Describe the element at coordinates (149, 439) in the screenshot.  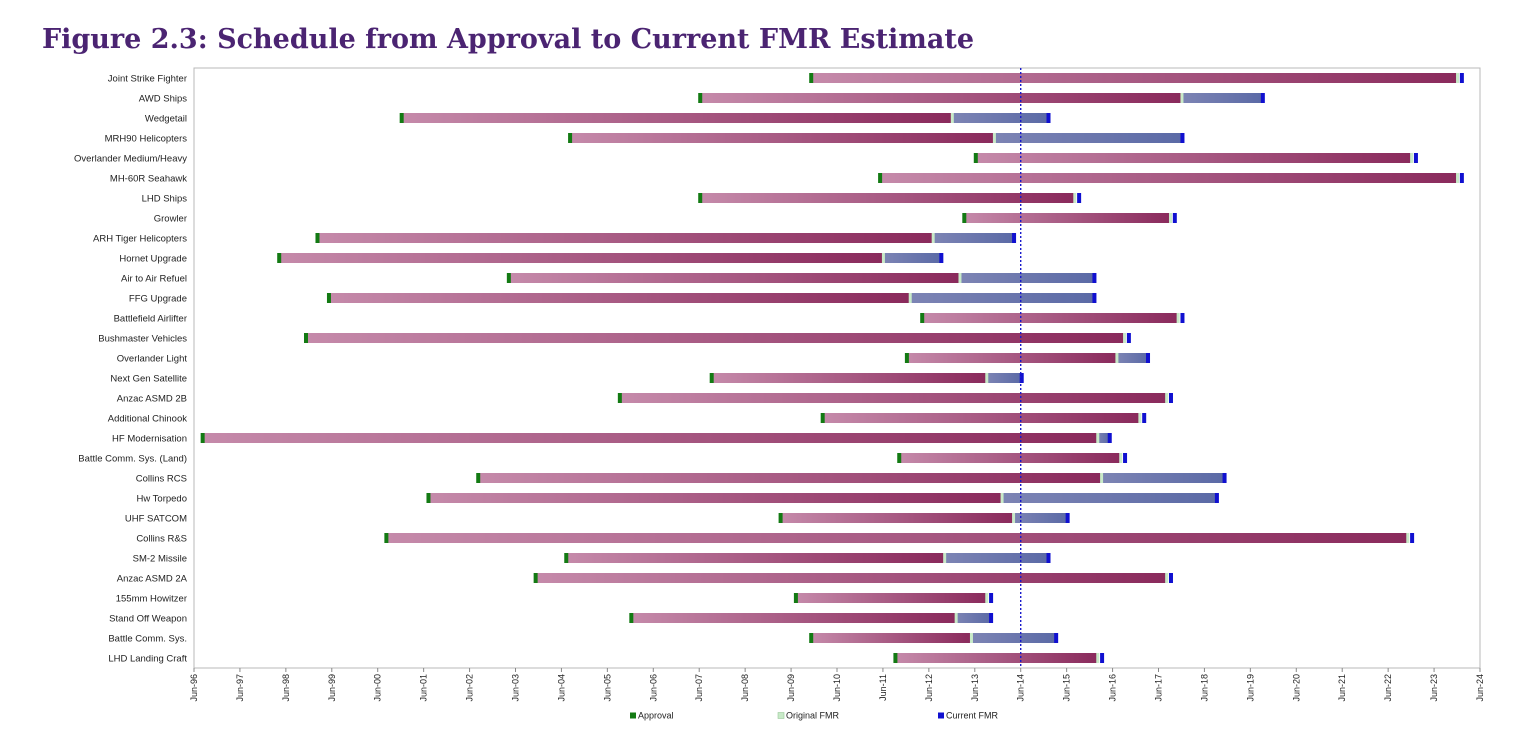
I see `project-label: HF Modernisation` at that location.